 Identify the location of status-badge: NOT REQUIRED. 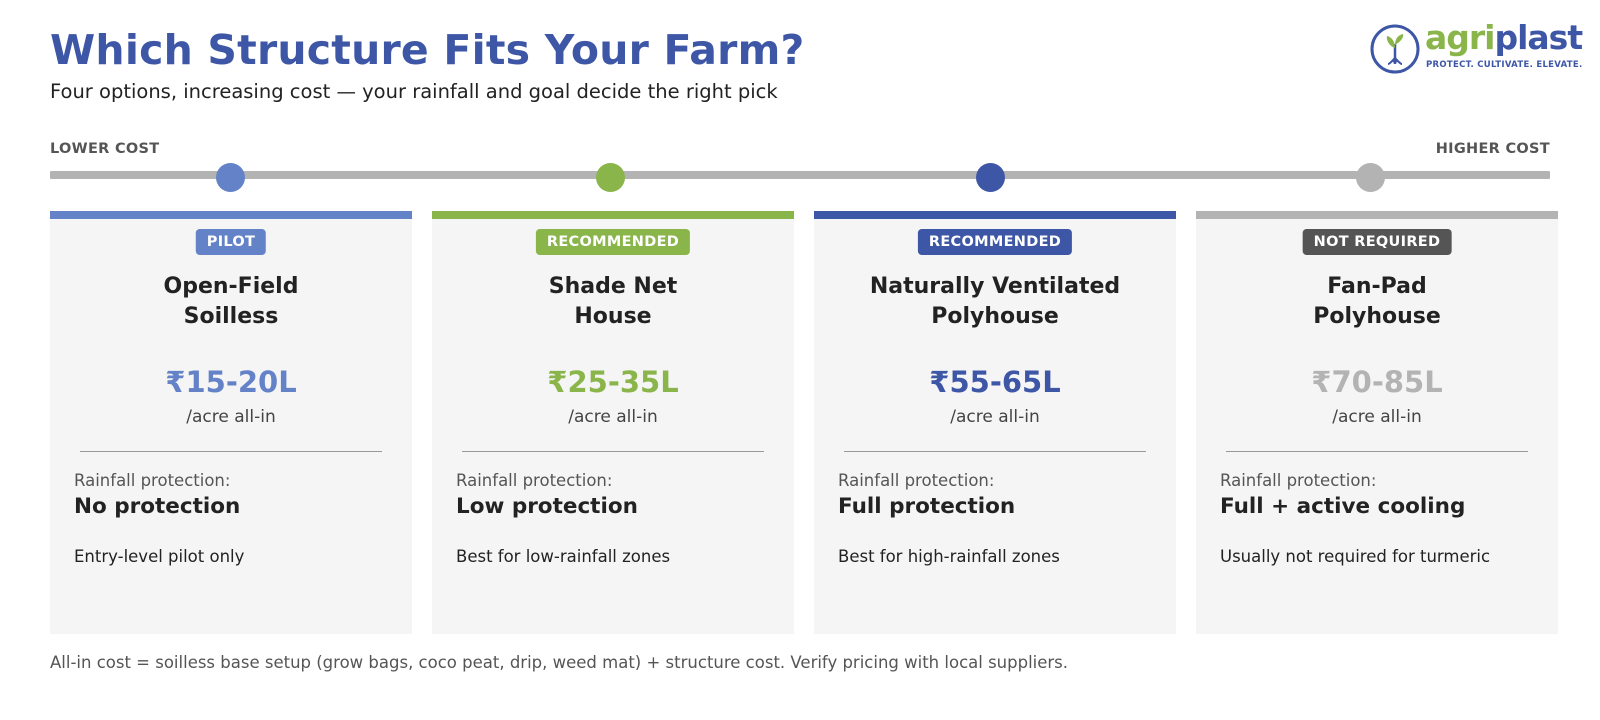
(1377, 242).